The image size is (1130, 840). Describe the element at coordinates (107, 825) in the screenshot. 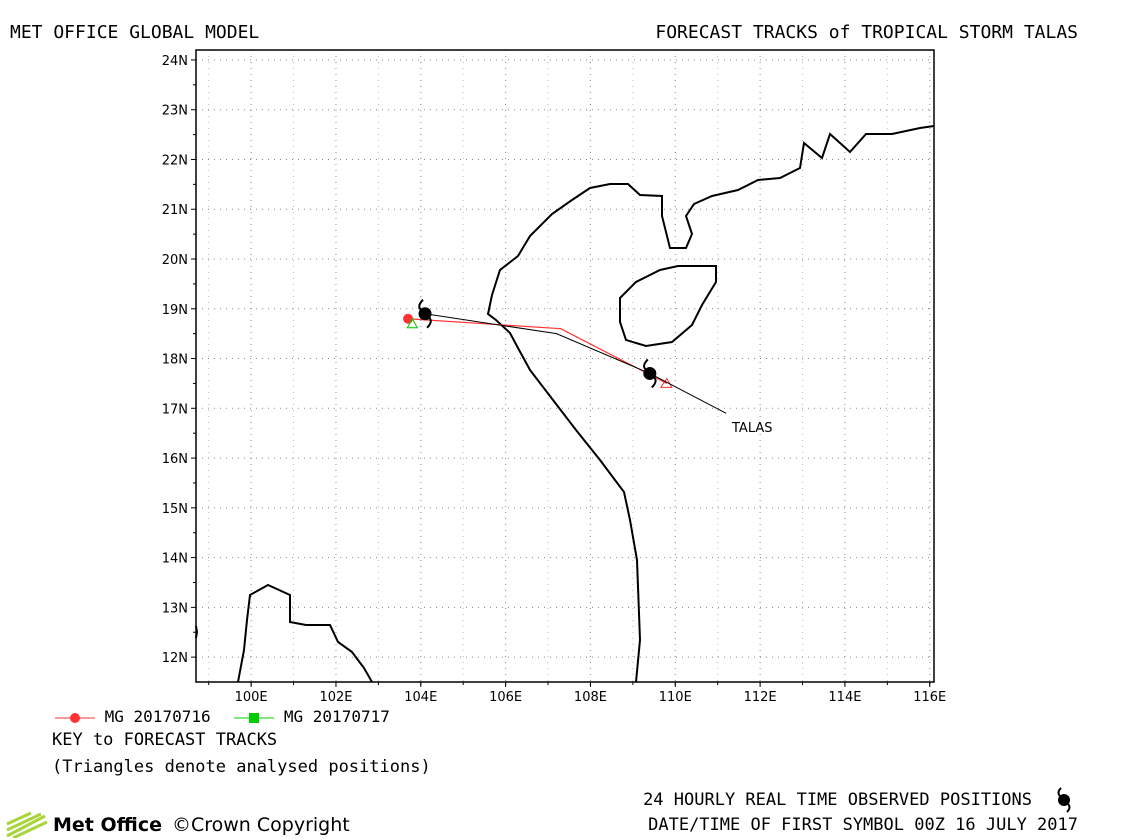

I see `brand-name: Met Office` at that location.